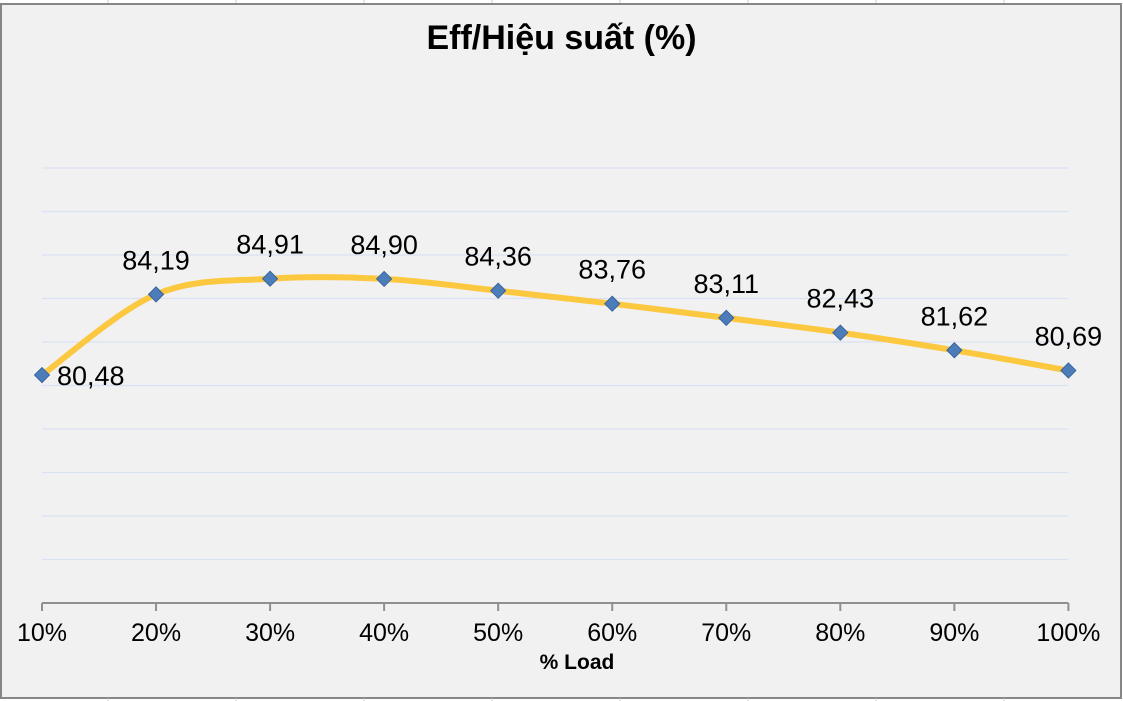 This screenshot has height=701, width=1123. What do you see at coordinates (612, 633) in the screenshot?
I see `x-axis-label: 60%` at bounding box center [612, 633].